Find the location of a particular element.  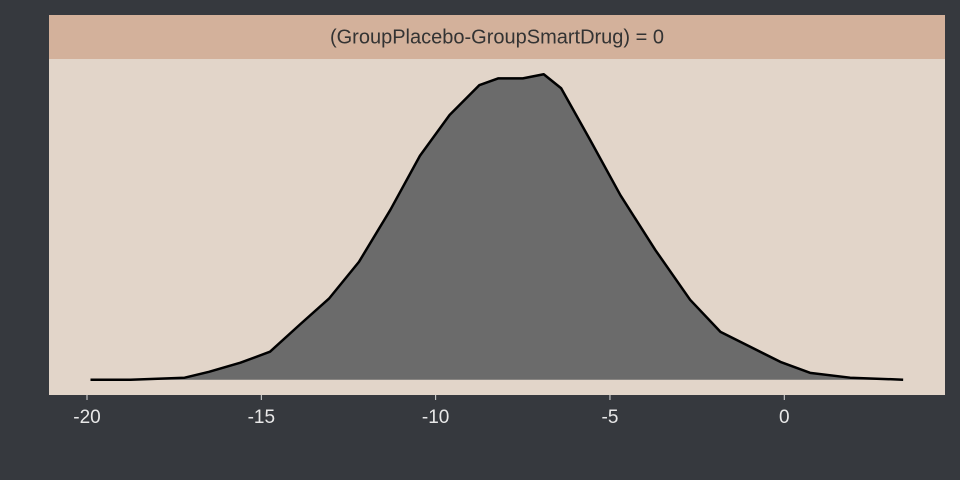

x-tick-label: -15 is located at coordinates (261, 417).